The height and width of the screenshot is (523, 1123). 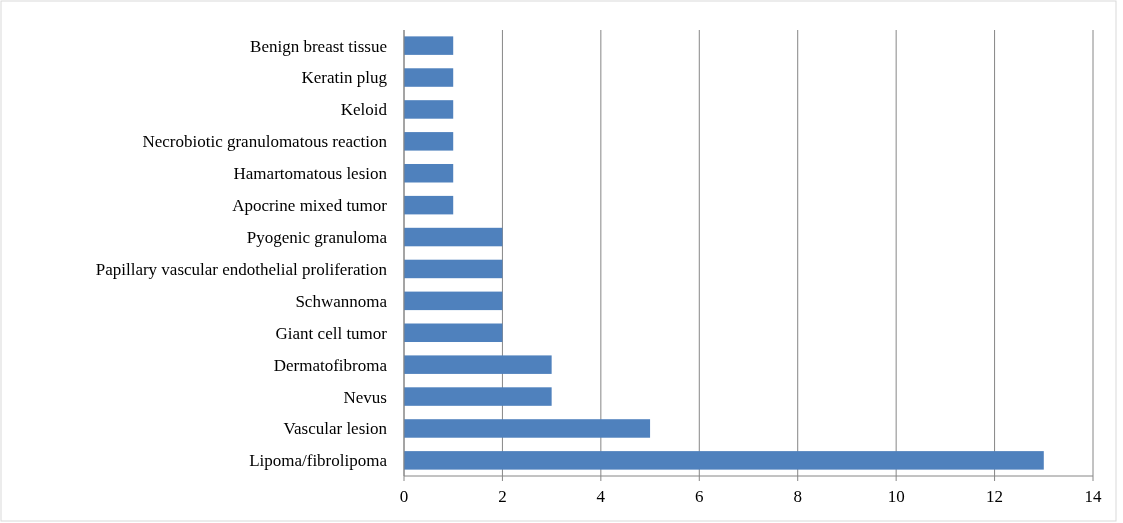 I want to click on y-tick-label: Dermatofibroma, so click(x=330, y=365).